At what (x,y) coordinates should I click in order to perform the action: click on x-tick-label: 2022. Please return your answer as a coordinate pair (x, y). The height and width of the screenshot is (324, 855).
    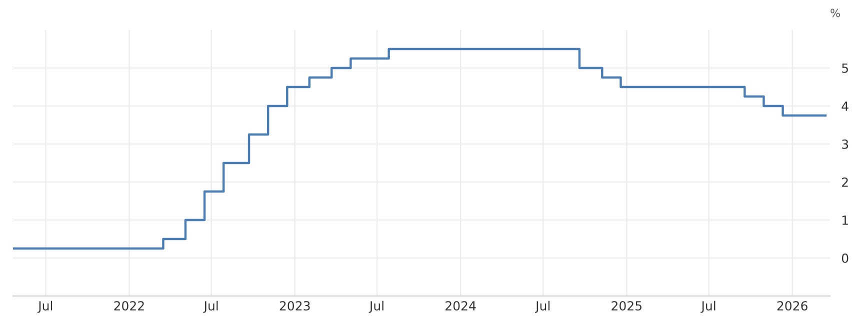
    Looking at the image, I should click on (129, 306).